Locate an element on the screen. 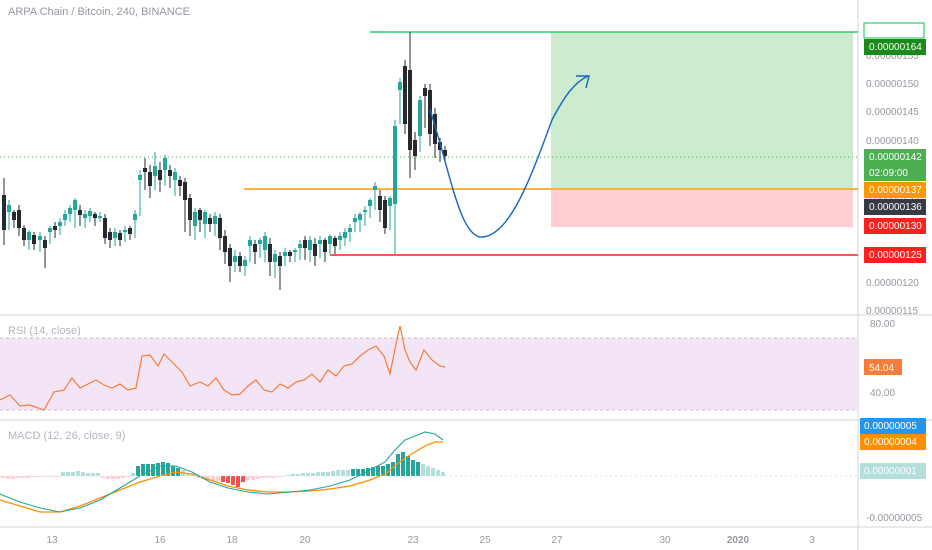  badge-label: 0.00000004 is located at coordinates (890, 442).